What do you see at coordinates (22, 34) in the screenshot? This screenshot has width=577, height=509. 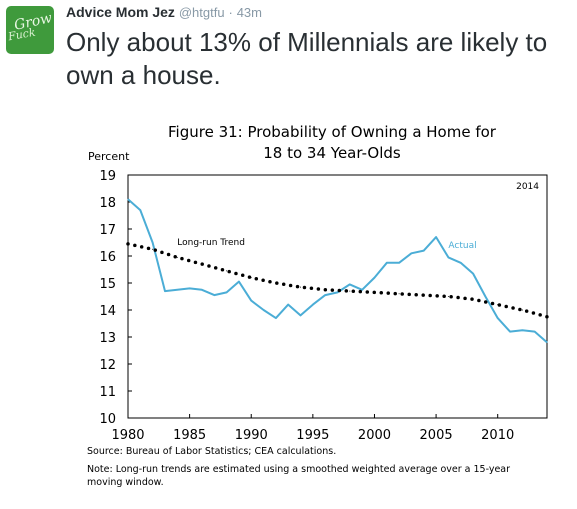 I see `avatar-text: Fuck` at bounding box center [22, 34].